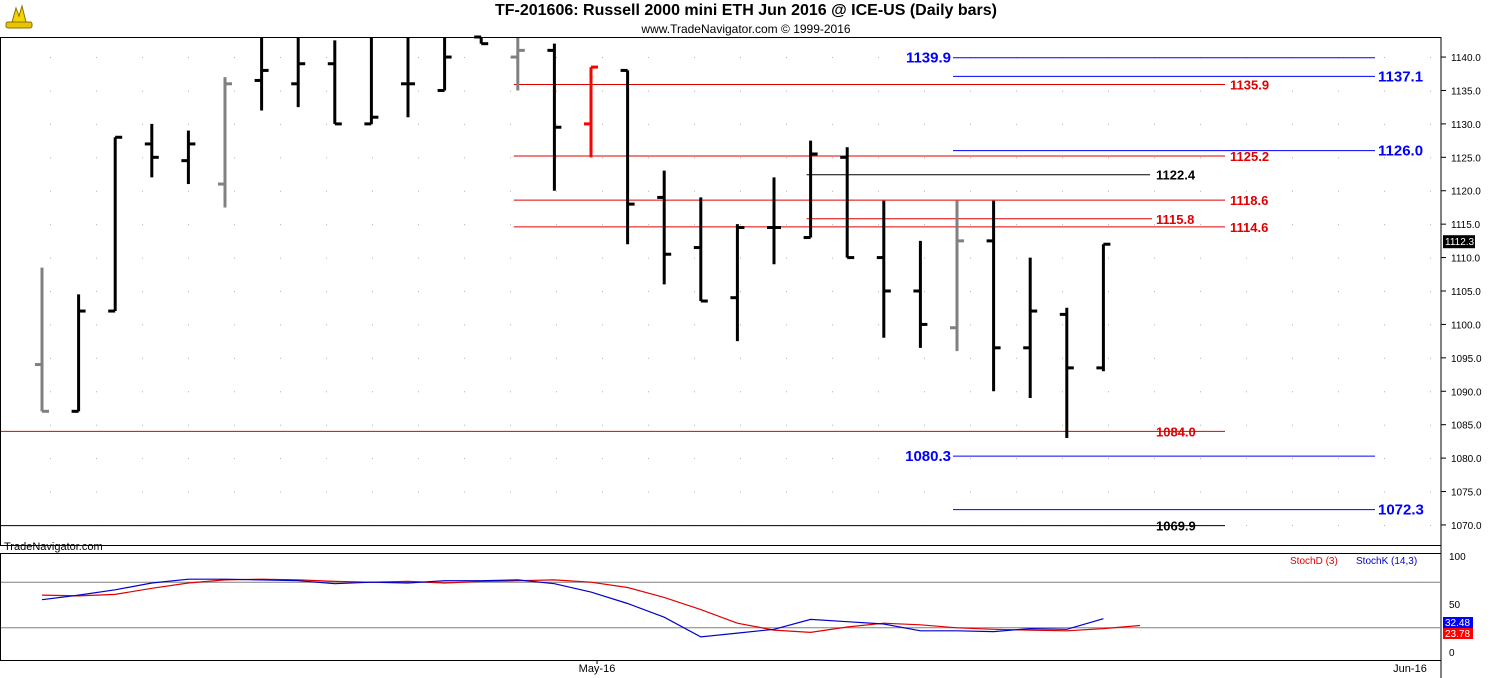  Describe the element at coordinates (1460, 242) in the screenshot. I see `last-price-label: 1112.3` at that location.